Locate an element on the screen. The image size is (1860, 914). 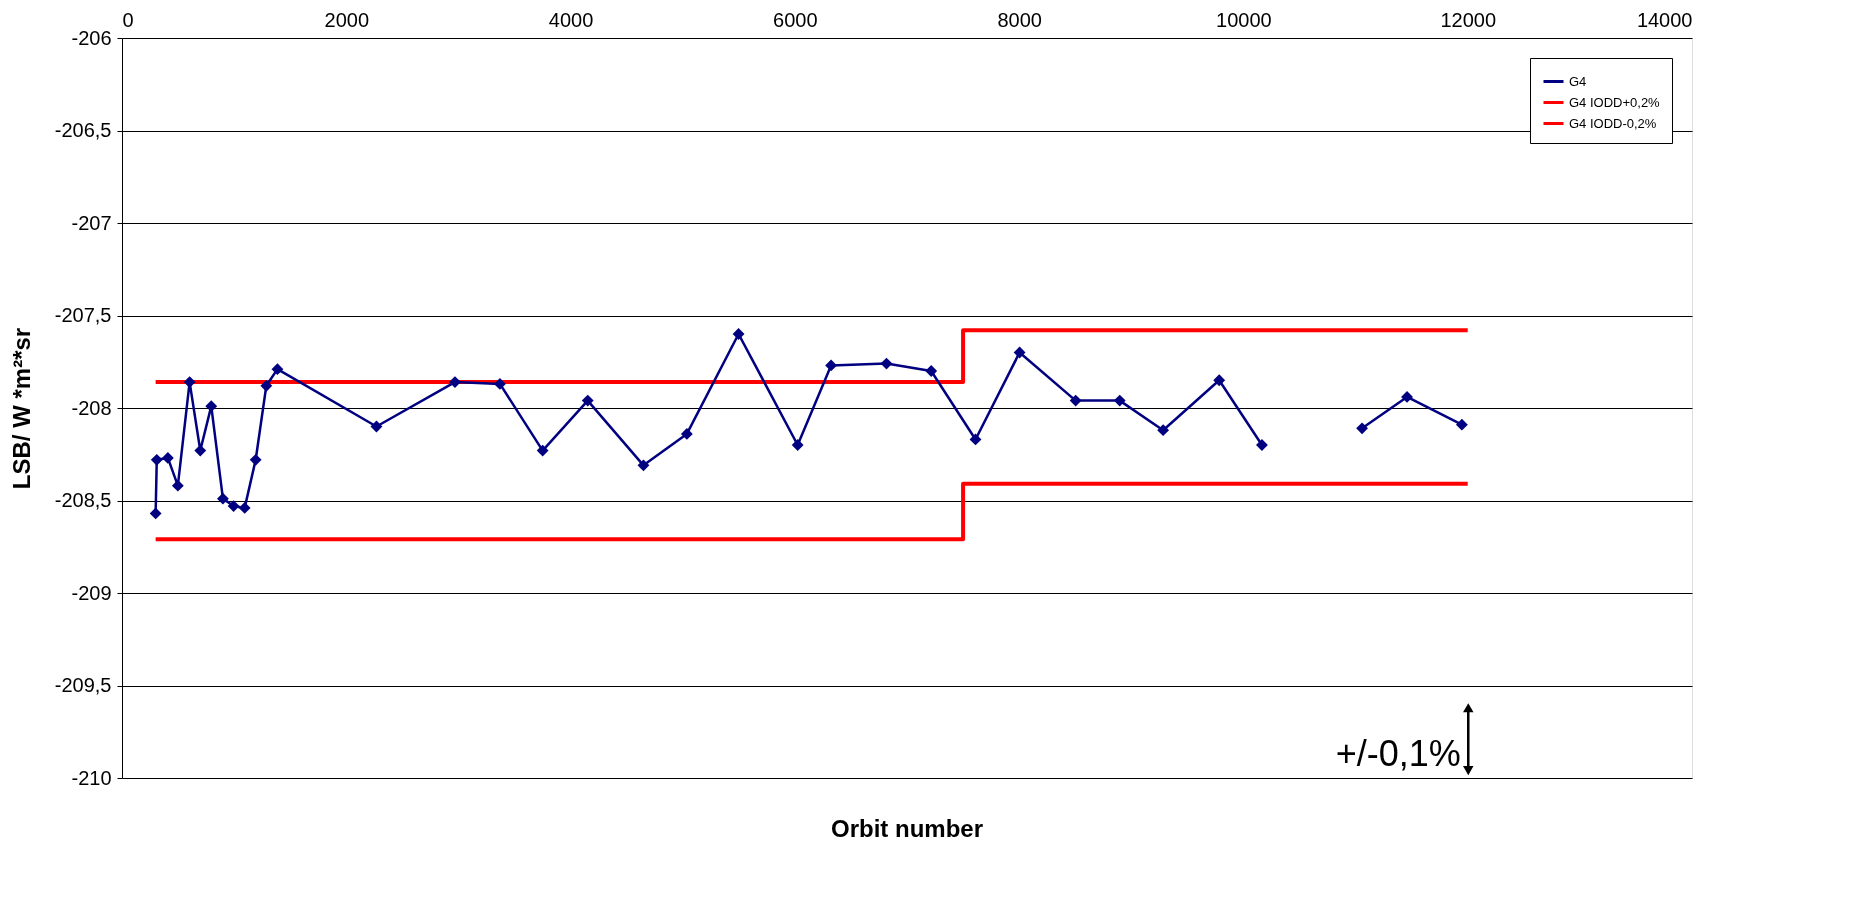
x-axis-title: Orbit number is located at coordinates (907, 828).